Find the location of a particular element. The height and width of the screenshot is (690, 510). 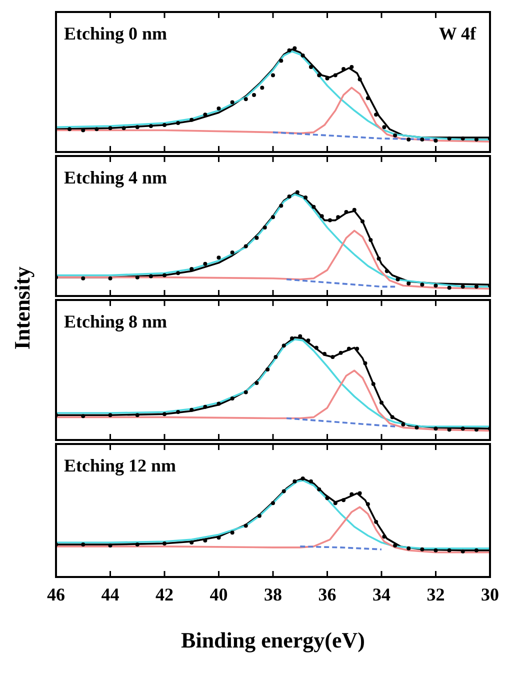

x-tick-label: 44 is located at coordinates (110, 594).